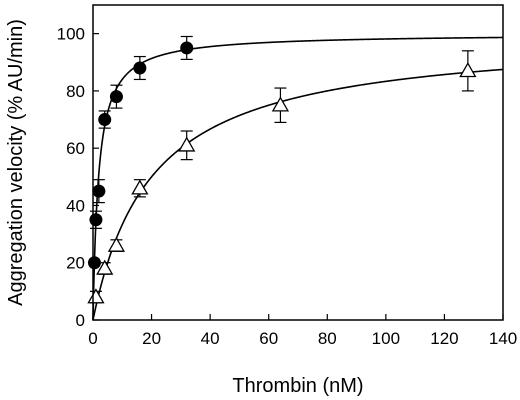 Image resolution: width=520 pixels, height=400 pixels. I want to click on x-tick-label: 20, so click(151, 338).